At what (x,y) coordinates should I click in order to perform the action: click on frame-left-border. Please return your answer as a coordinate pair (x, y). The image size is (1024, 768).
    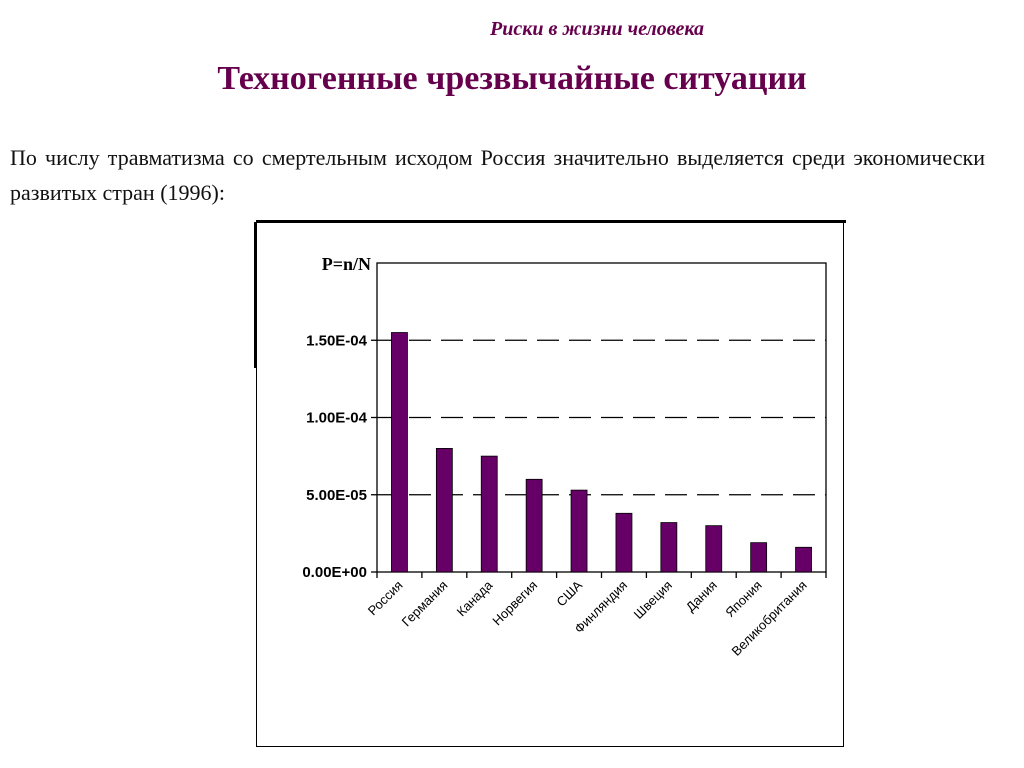
    Looking at the image, I should click on (255, 295).